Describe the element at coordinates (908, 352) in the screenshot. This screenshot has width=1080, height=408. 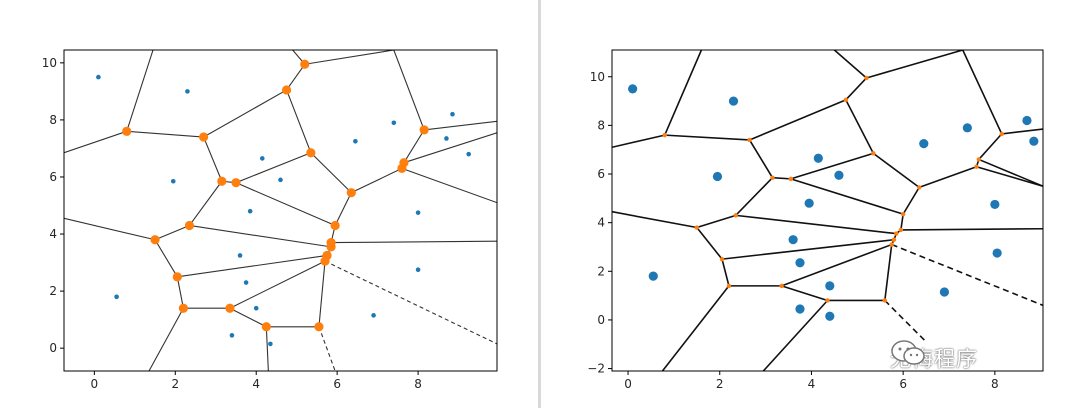
I see `wechat-icon` at that location.